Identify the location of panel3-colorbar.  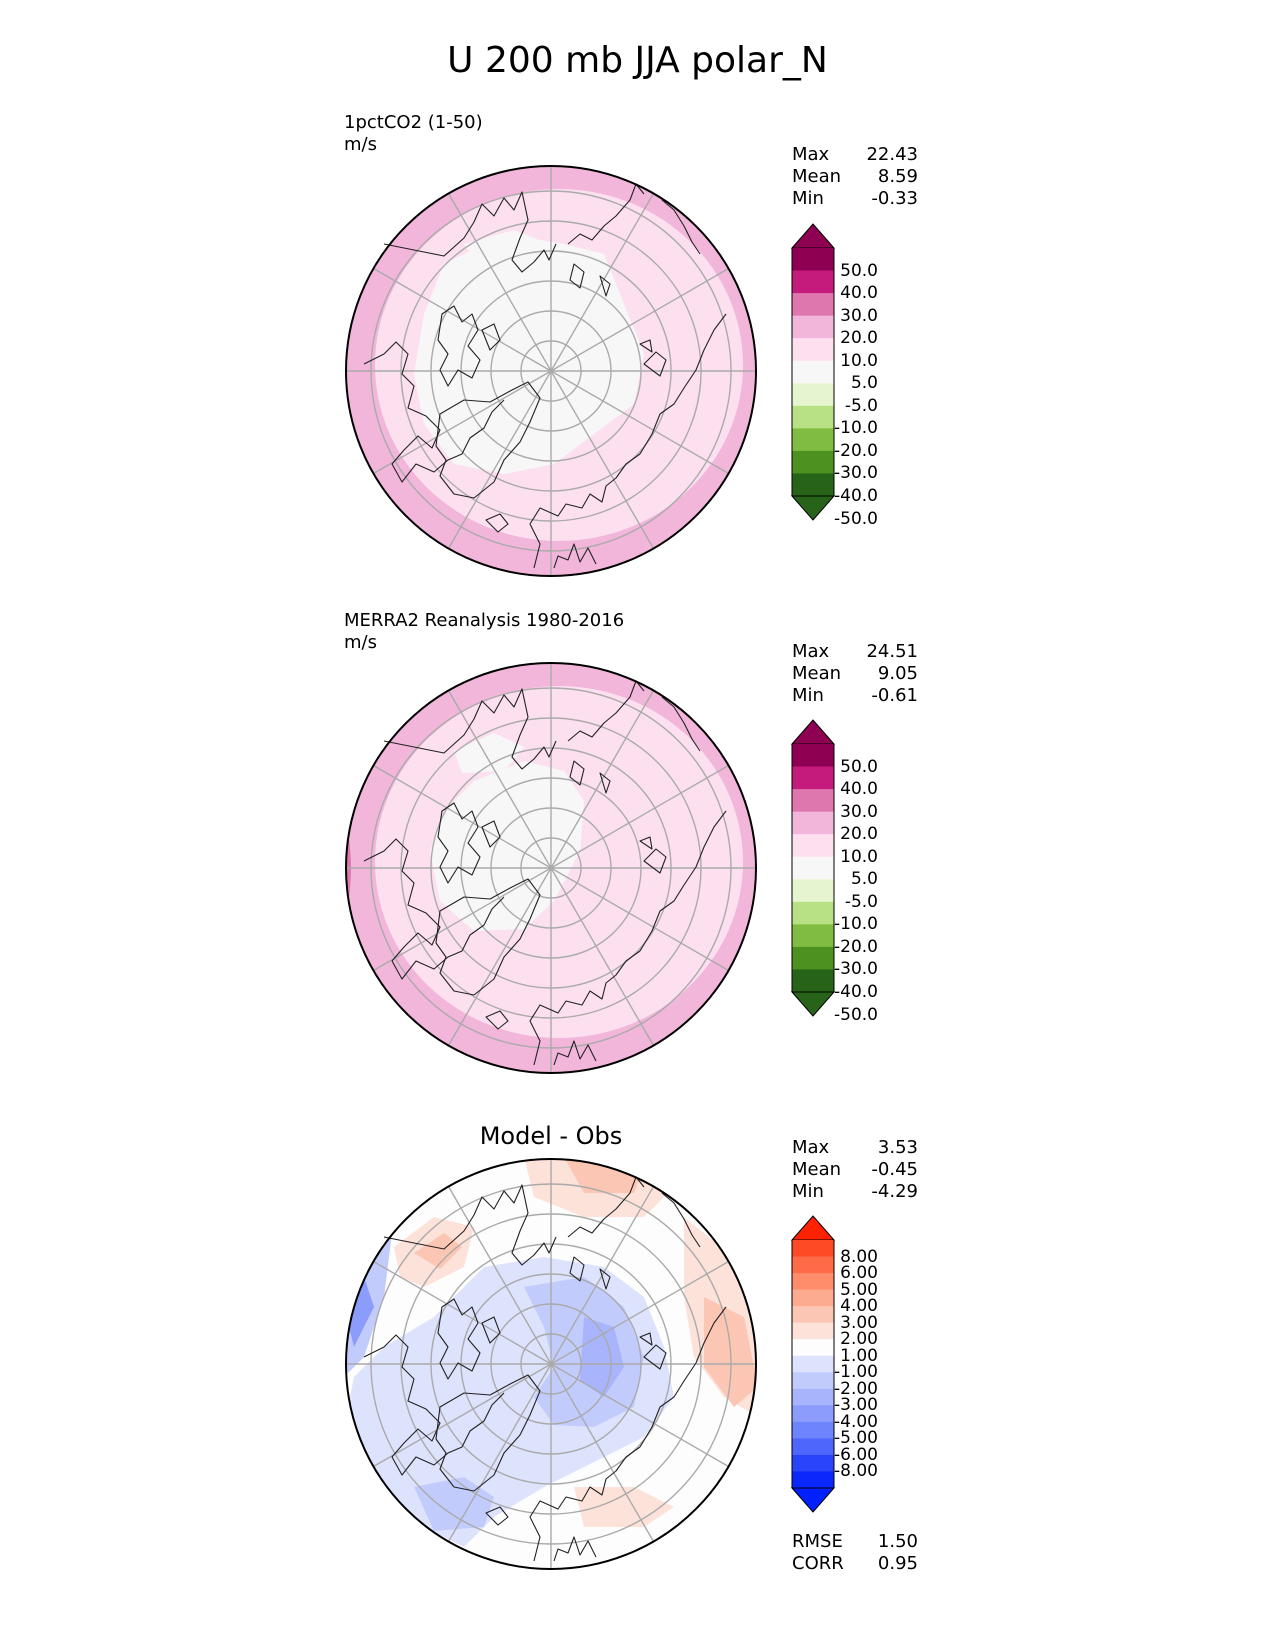
(813, 1364).